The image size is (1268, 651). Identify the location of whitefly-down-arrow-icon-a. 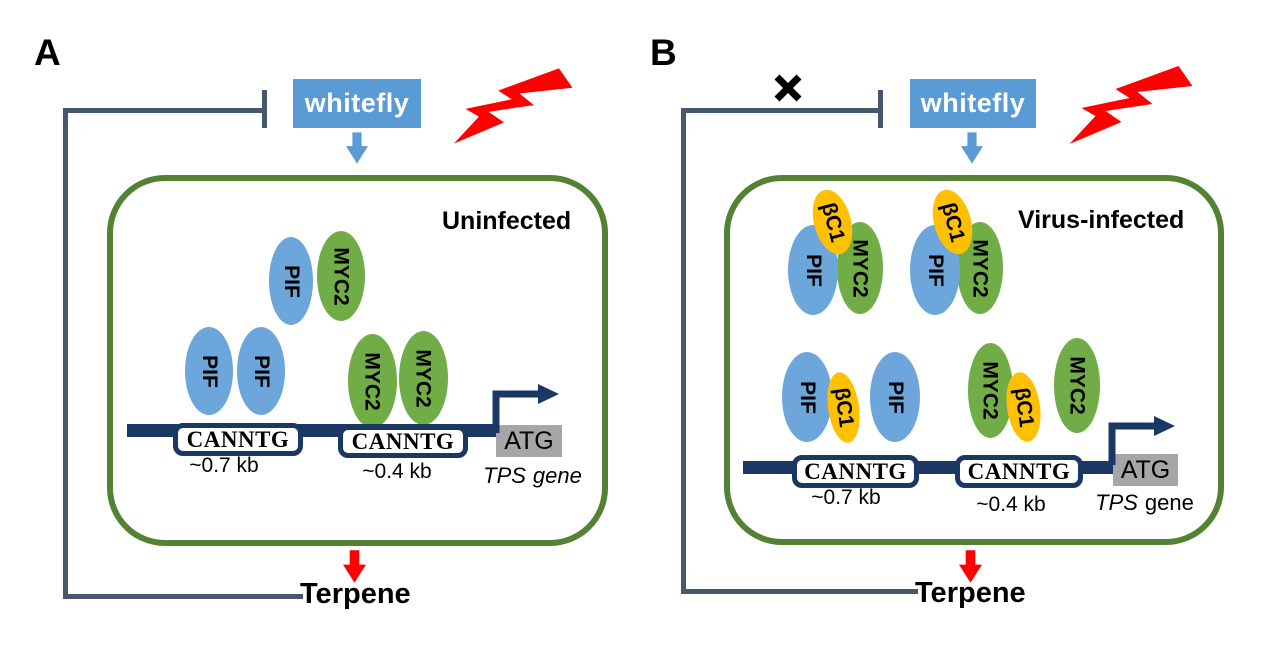
(357, 148).